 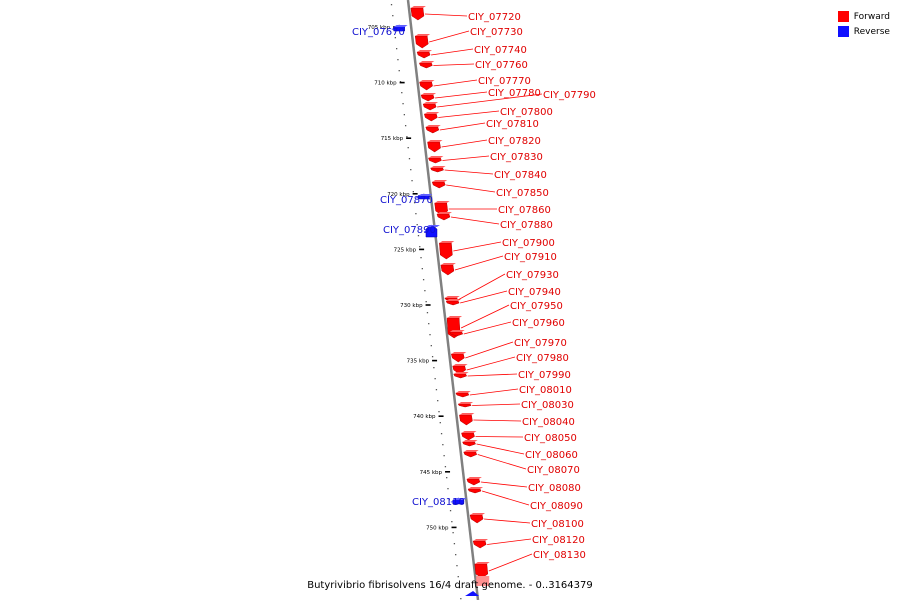 What do you see at coordinates (528, 243) in the screenshot?
I see `gene-label-ciy-07900: CIY_07900` at bounding box center [528, 243].